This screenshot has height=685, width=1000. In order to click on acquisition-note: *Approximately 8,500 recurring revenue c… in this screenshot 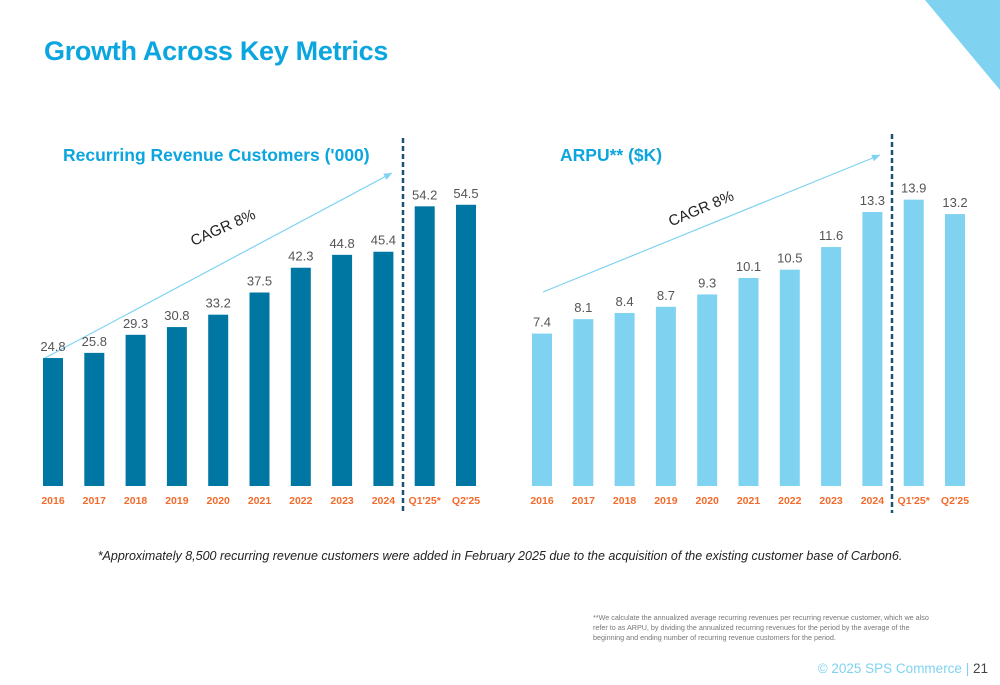, I will do `click(500, 556)`.